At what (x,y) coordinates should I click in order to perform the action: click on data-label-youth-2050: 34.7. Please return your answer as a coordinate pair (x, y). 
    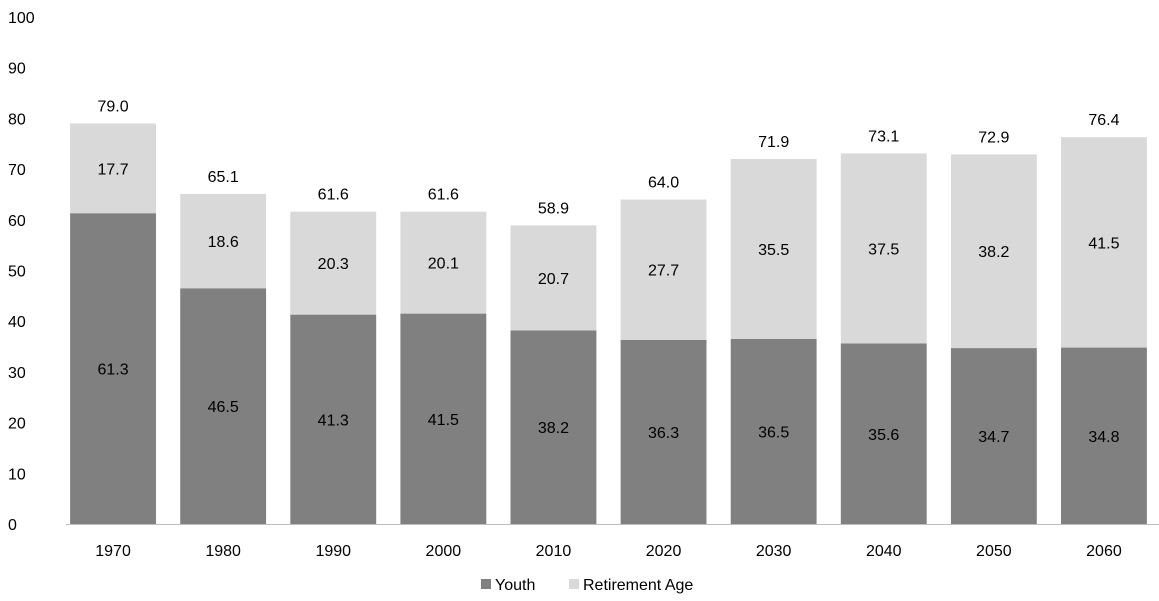
    Looking at the image, I should click on (993, 437).